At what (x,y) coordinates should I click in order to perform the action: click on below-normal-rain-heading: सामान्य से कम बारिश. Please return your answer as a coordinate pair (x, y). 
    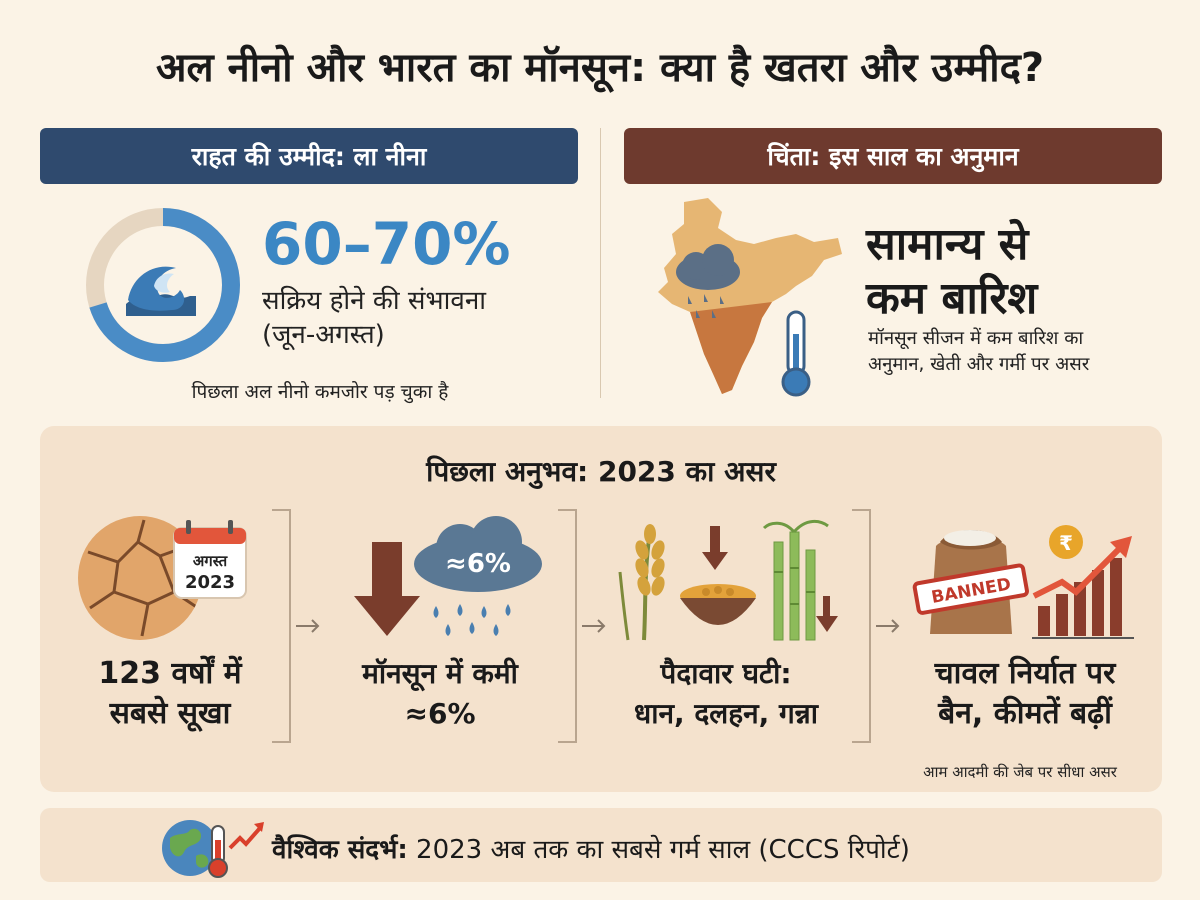
    Looking at the image, I should click on (1016, 272).